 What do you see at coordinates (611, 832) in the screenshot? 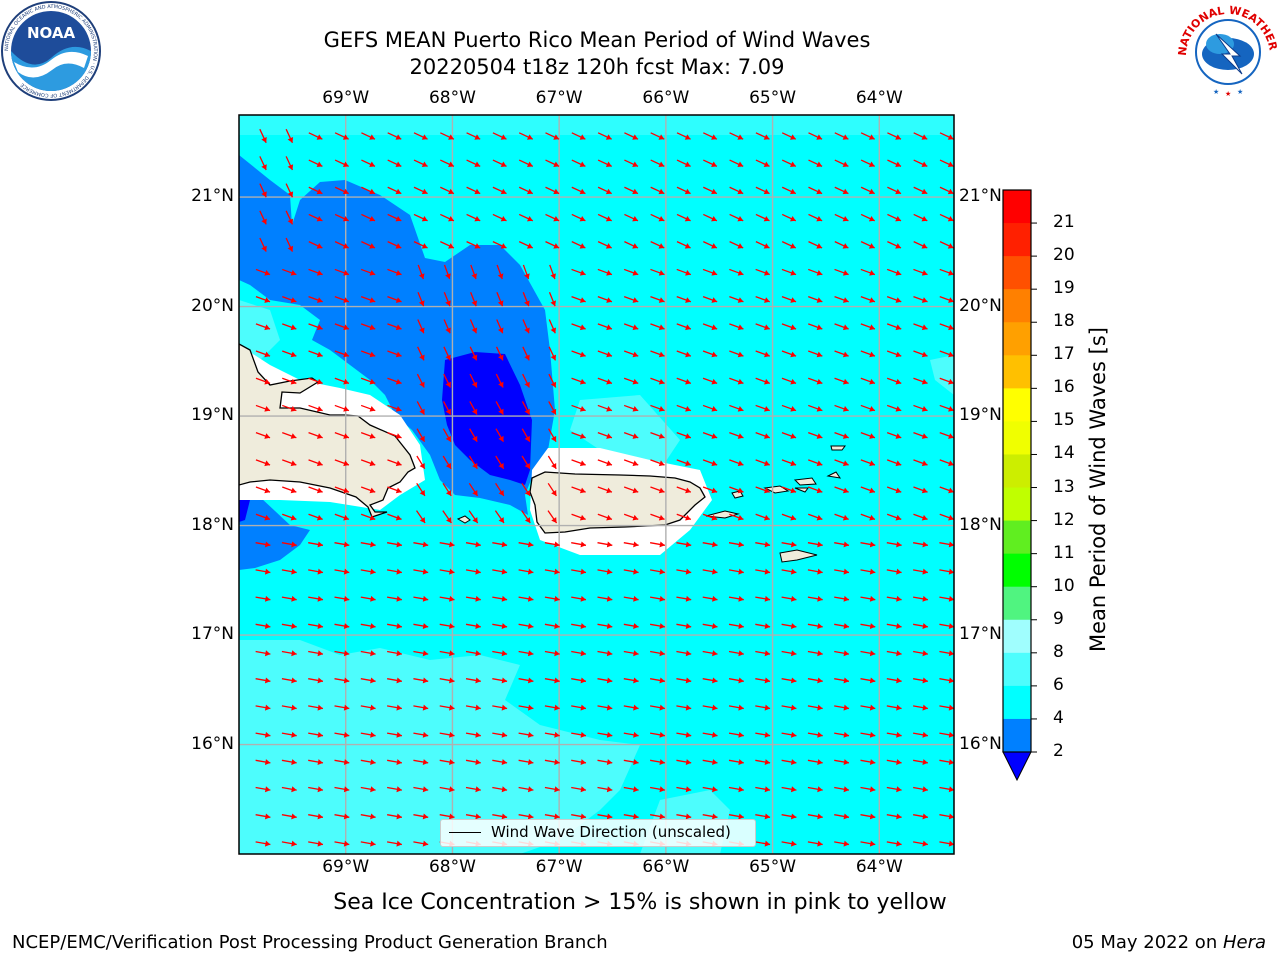
I see `legend-label: Wind Wave Direction (unscaled)` at bounding box center [611, 832].